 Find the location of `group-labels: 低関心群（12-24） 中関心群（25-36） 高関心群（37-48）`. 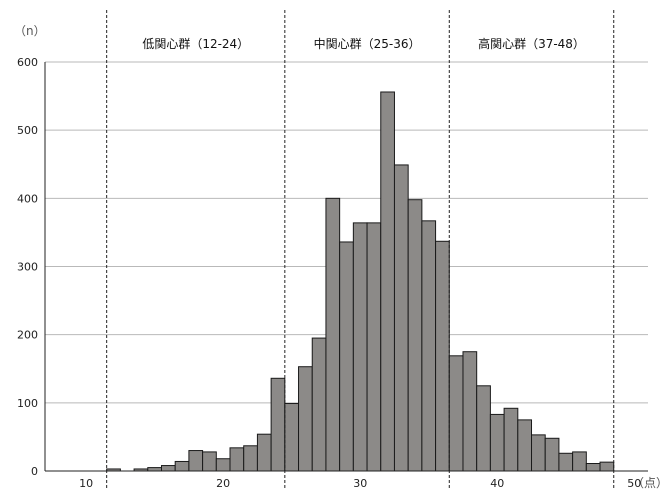

group-labels: 低関心群（12-24） 中関心群（25-36） 高関心群（37-48） is located at coordinates (363, 43).